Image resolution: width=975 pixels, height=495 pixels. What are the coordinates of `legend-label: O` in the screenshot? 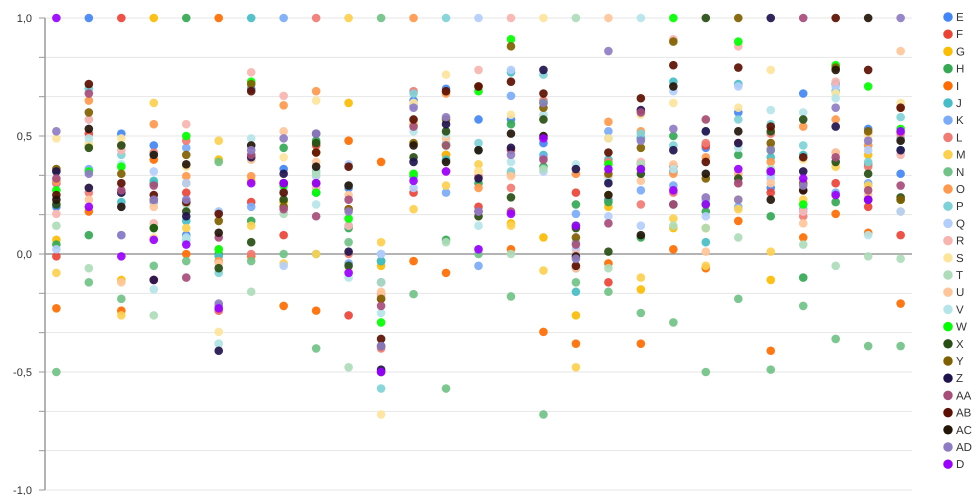 It's located at (960, 190).